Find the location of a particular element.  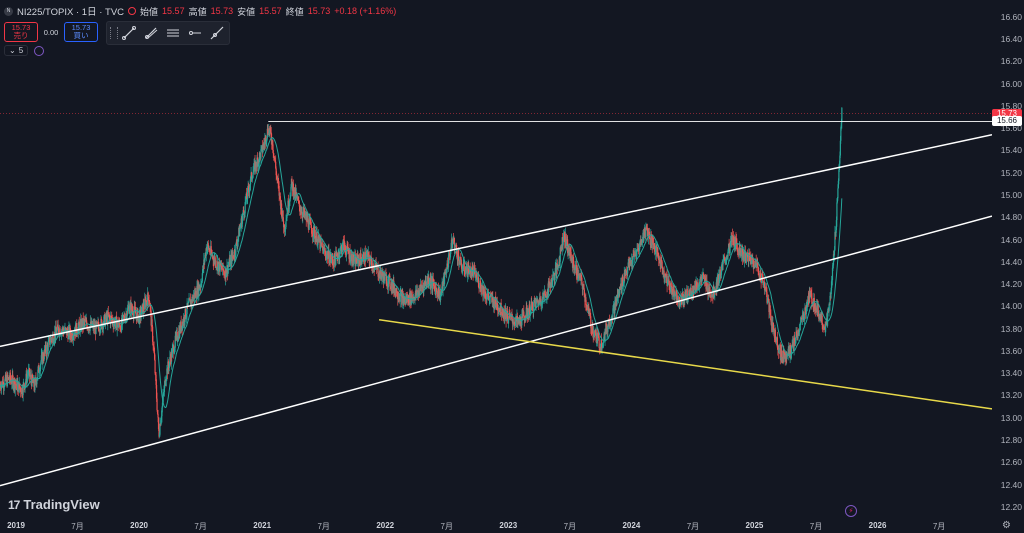

trend-line-tool-icon is located at coordinates (129, 33).